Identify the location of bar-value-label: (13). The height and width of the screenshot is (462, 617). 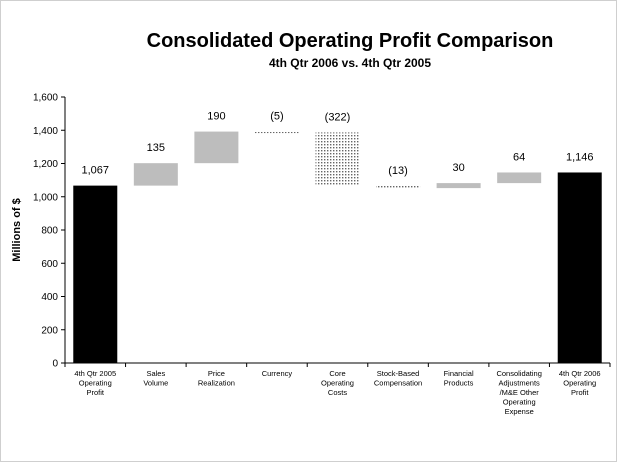
(398, 171).